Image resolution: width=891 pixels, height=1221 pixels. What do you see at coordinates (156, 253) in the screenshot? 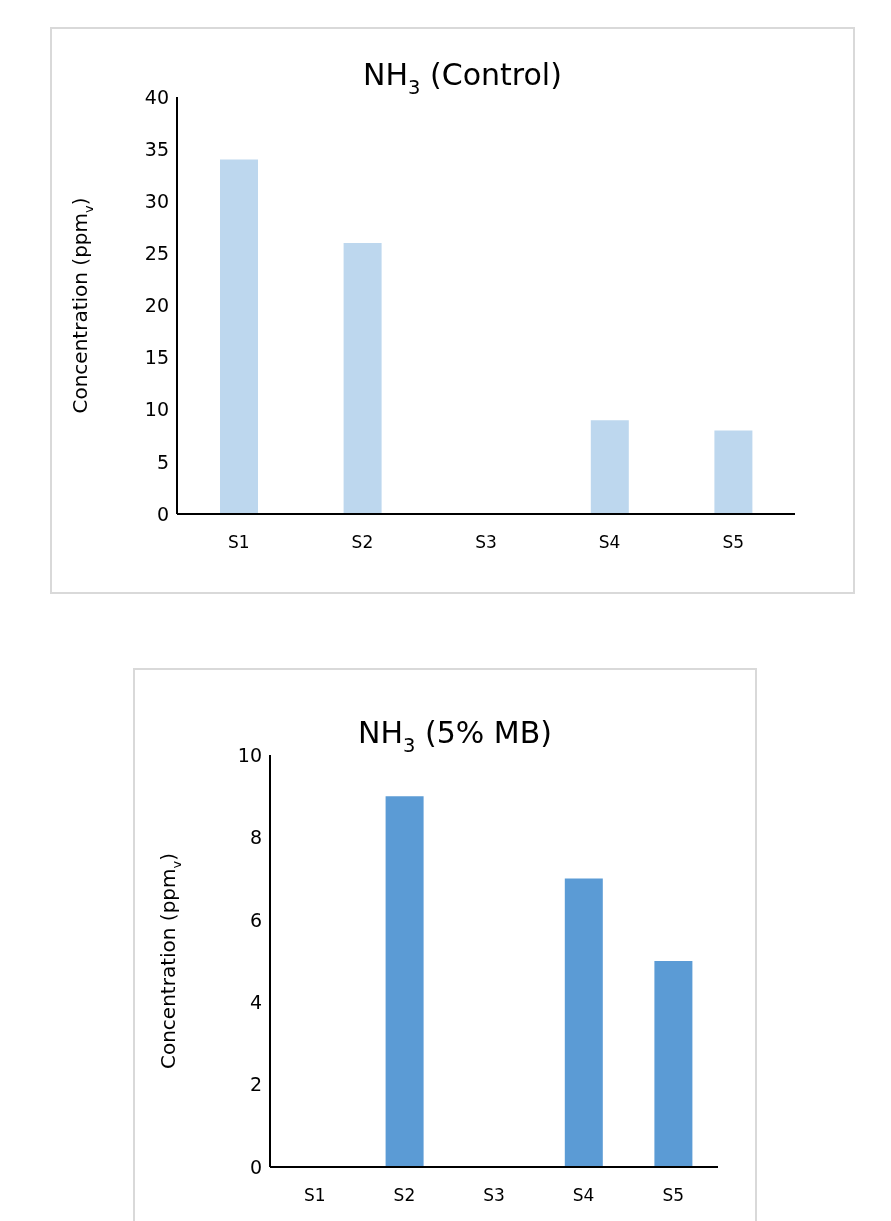
I see `y-tick-label: 25` at bounding box center [156, 253].